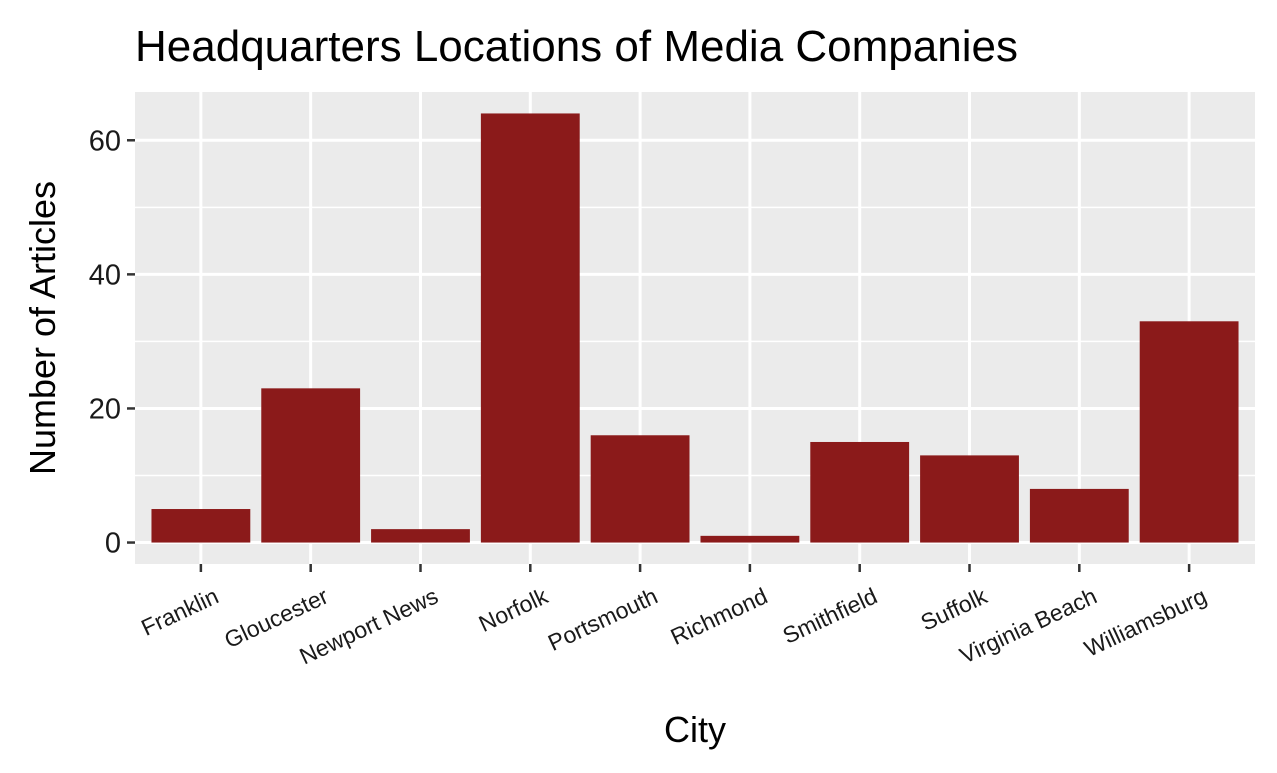 This screenshot has width=1277, height=773. What do you see at coordinates (105, 275) in the screenshot?
I see `y-tick-label: 40` at bounding box center [105, 275].